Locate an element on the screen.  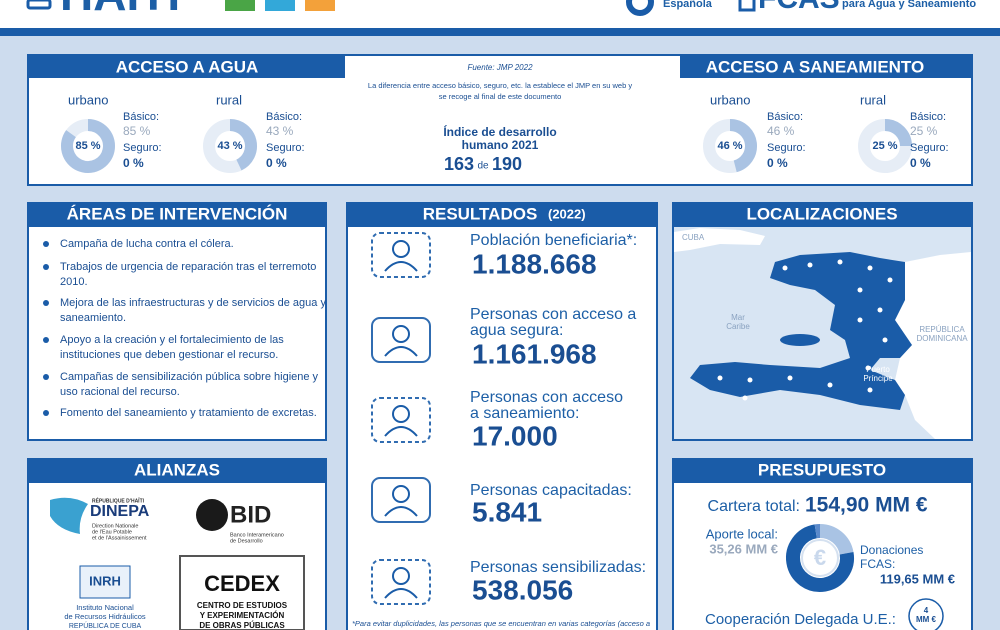
budget-total: 154,90 MM € is located at coordinates (866, 505).